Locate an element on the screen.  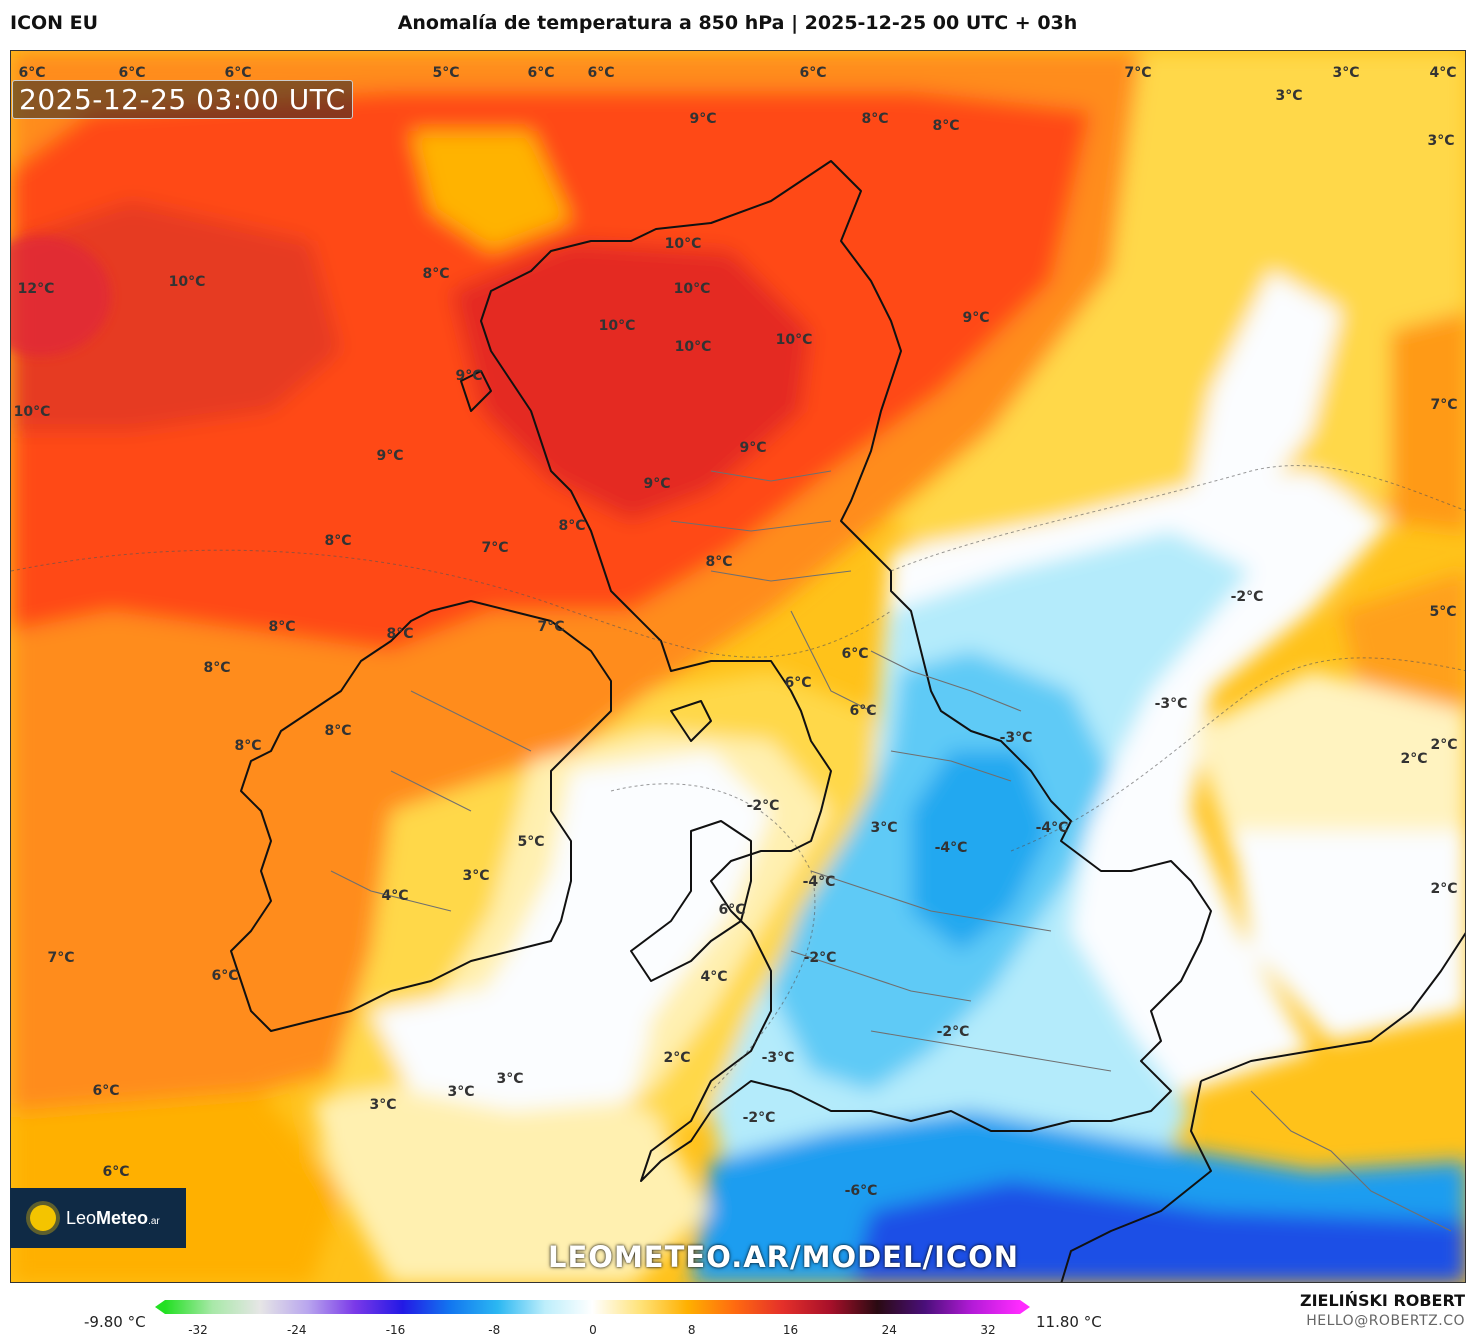
colorbar-tick-label: -32 is located at coordinates (198, 1330).